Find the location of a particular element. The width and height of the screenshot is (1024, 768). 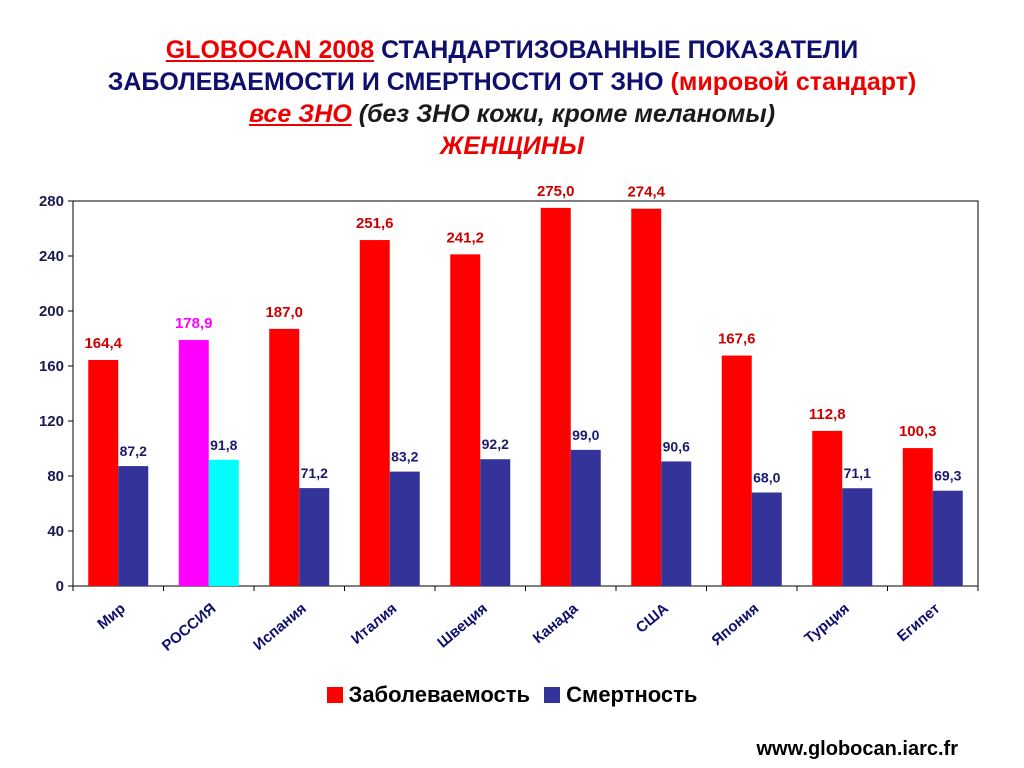

legend-swatch-incidence is located at coordinates (334, 695).